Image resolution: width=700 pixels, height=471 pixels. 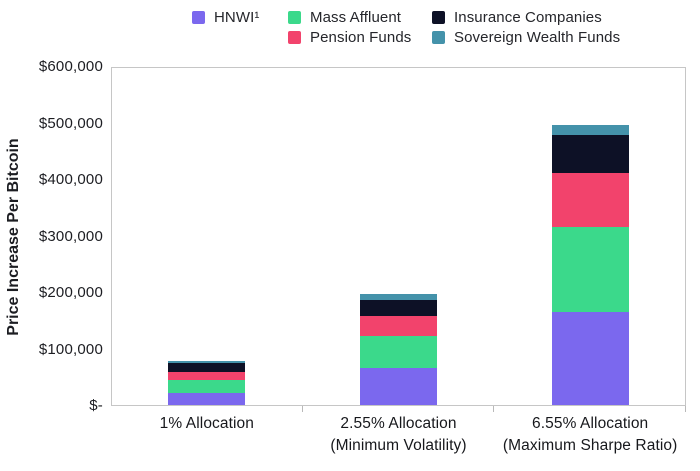 I want to click on legend-swatch-sovereign-wealth-funds, so click(x=438, y=37).